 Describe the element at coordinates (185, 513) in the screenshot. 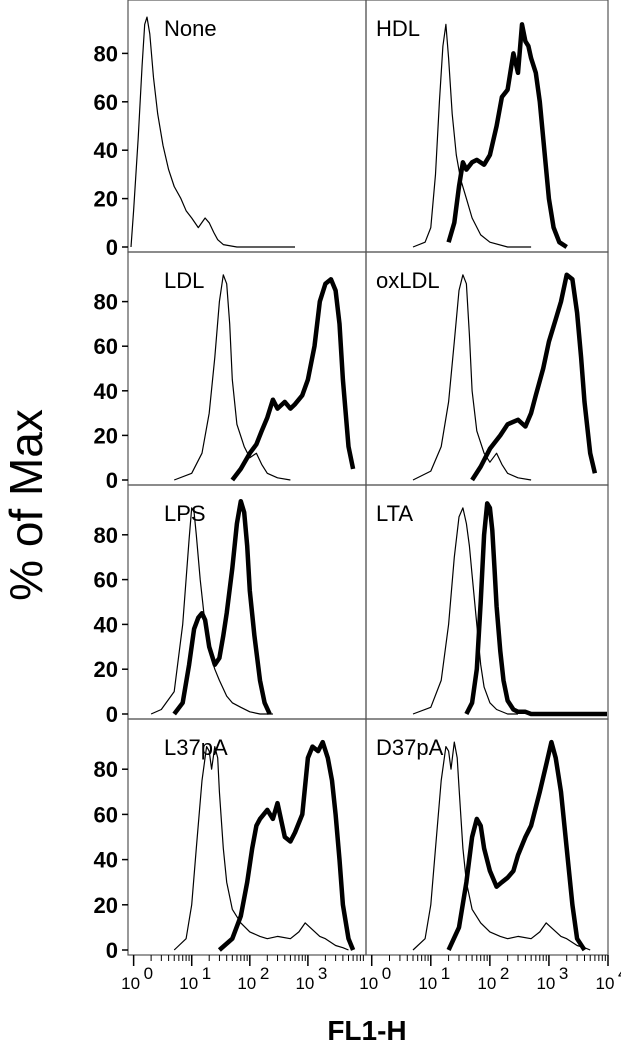

I see `panel-label: LPS` at that location.